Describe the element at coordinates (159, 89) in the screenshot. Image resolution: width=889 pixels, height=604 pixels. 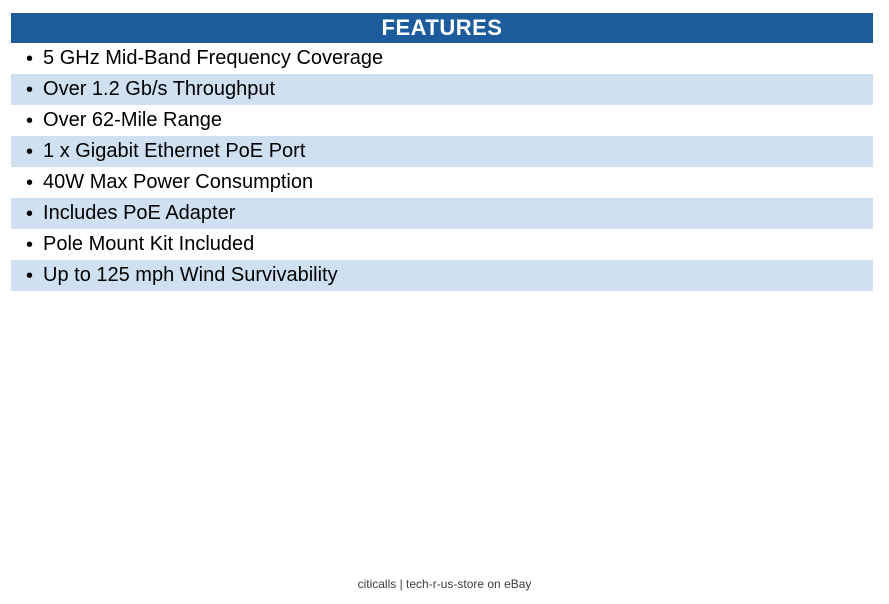
I see `feature-text: Over 1.2 Gb/s Throughput` at that location.